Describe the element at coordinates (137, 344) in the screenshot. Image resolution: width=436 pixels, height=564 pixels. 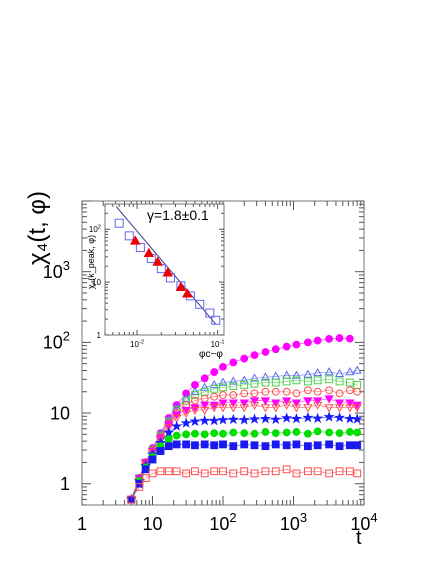
I see `x-tick-label: 10-2` at that location.